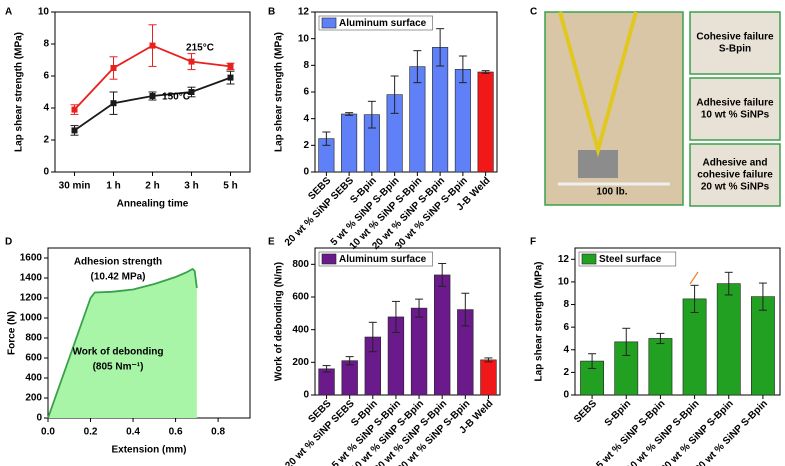 Image resolution: width=785 pixels, height=466 pixels. I want to click on x-tick-label: 3 h, so click(191, 186).